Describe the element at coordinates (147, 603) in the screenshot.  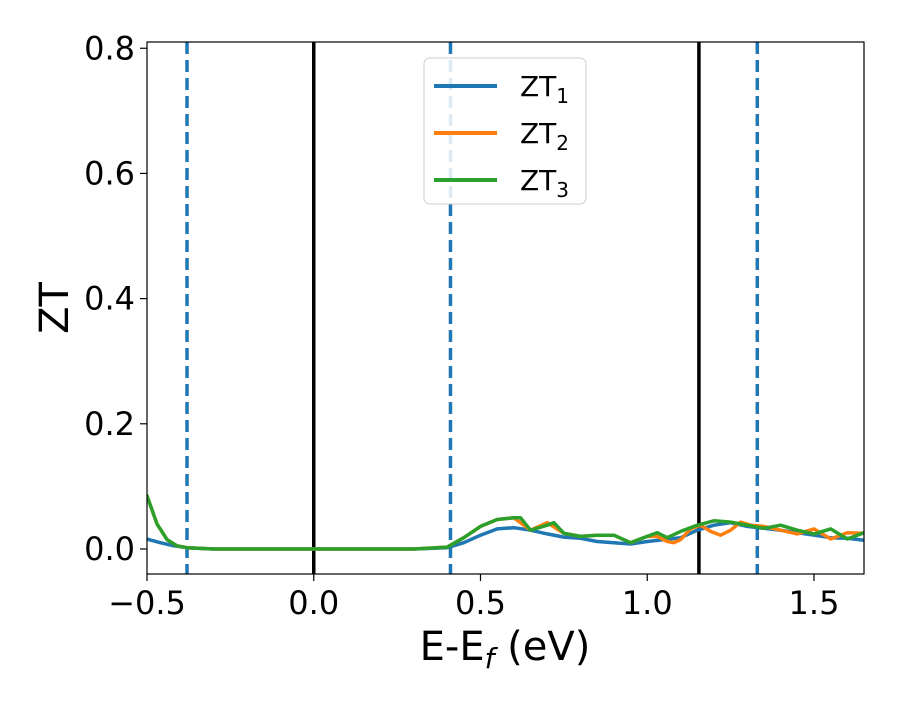
I see `x-tick-label: −0.5` at that location.